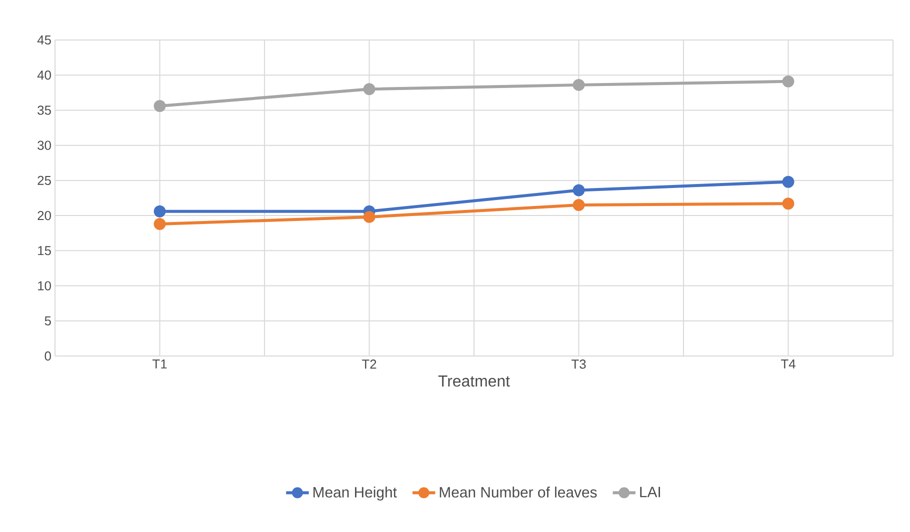 Image resolution: width=910 pixels, height=532 pixels. What do you see at coordinates (159, 364) in the screenshot?
I see `x-tick-label: T1` at bounding box center [159, 364].